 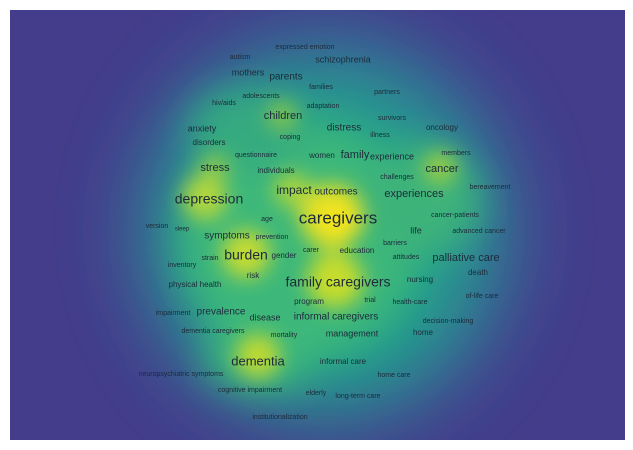 I want to click on term-label: informal care, so click(x=343, y=361).